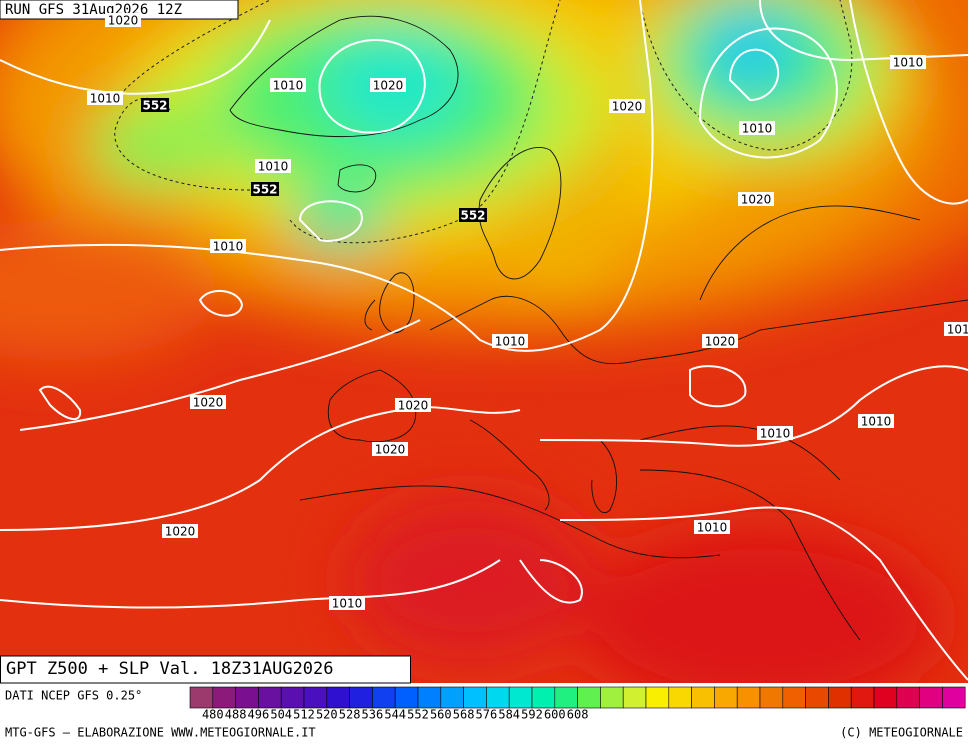 The height and width of the screenshot is (745, 968). What do you see at coordinates (236, 715) in the screenshot?
I see `colorbar-tick-label: 488` at bounding box center [236, 715].